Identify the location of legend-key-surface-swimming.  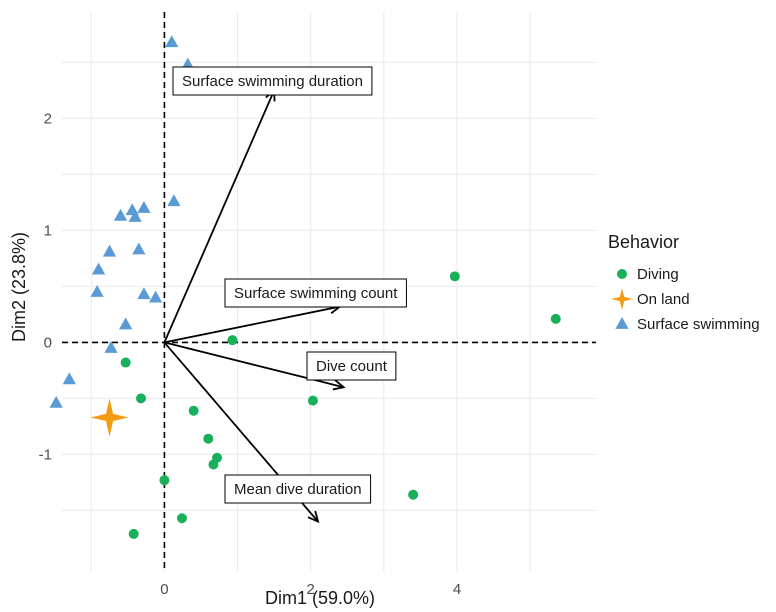
(622, 323).